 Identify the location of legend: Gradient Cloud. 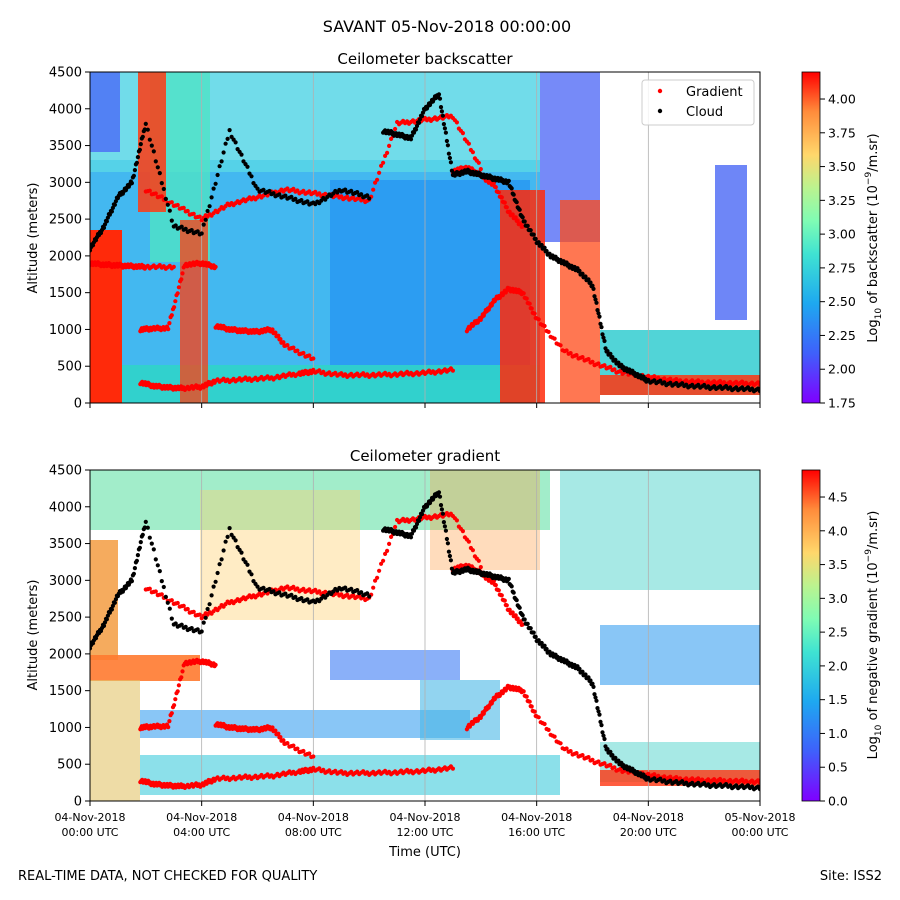
(698, 102).